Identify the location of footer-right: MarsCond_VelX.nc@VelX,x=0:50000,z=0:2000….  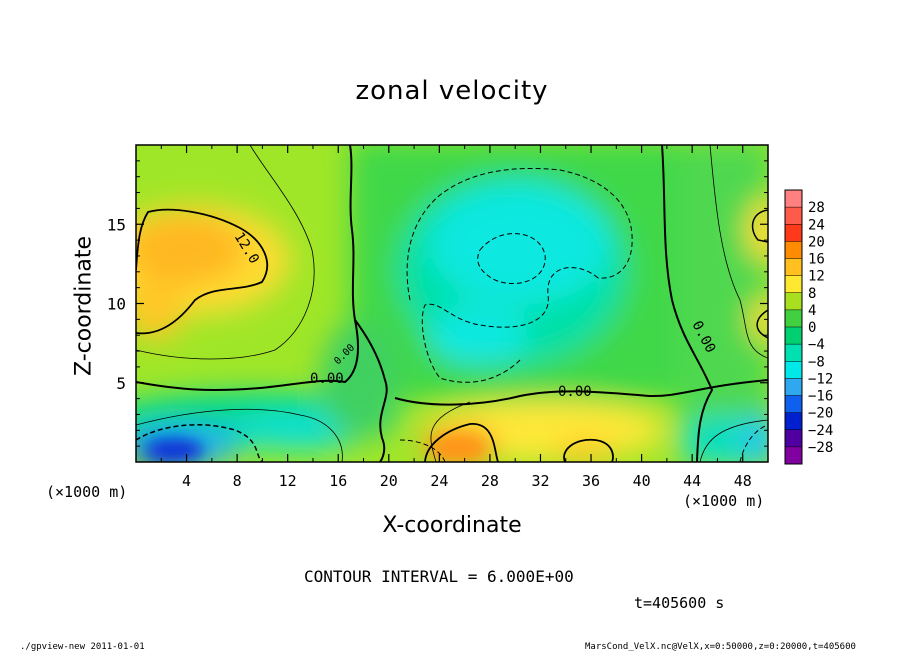
(720, 647).